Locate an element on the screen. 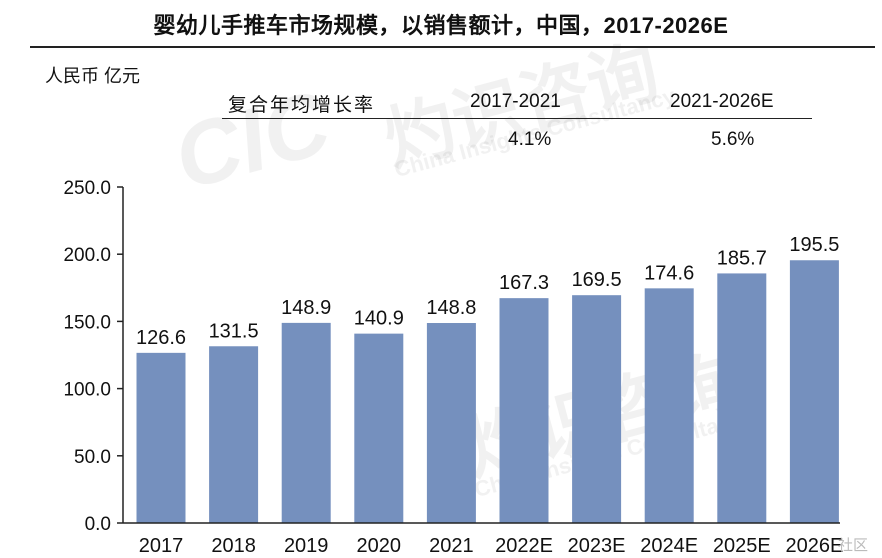 The image size is (882, 558). bar-value-label: 148.8 is located at coordinates (451, 308).